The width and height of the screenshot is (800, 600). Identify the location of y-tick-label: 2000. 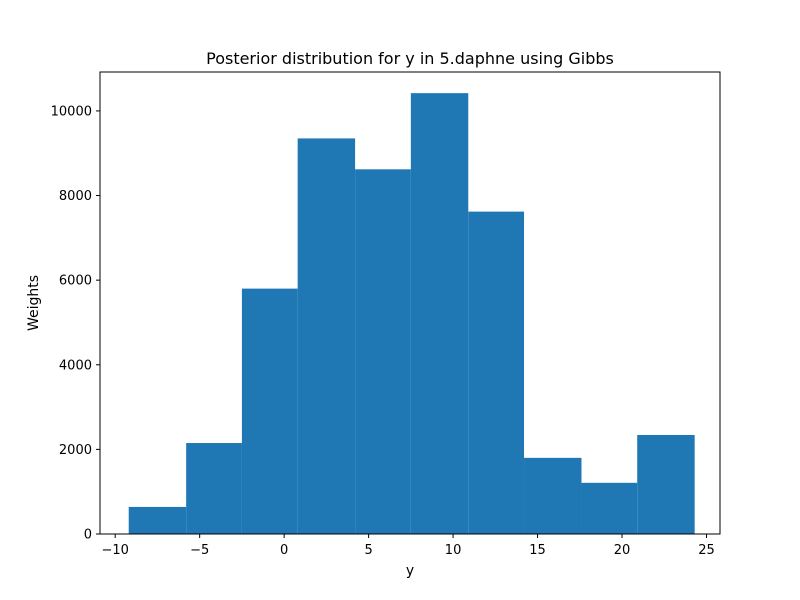
(75, 450).